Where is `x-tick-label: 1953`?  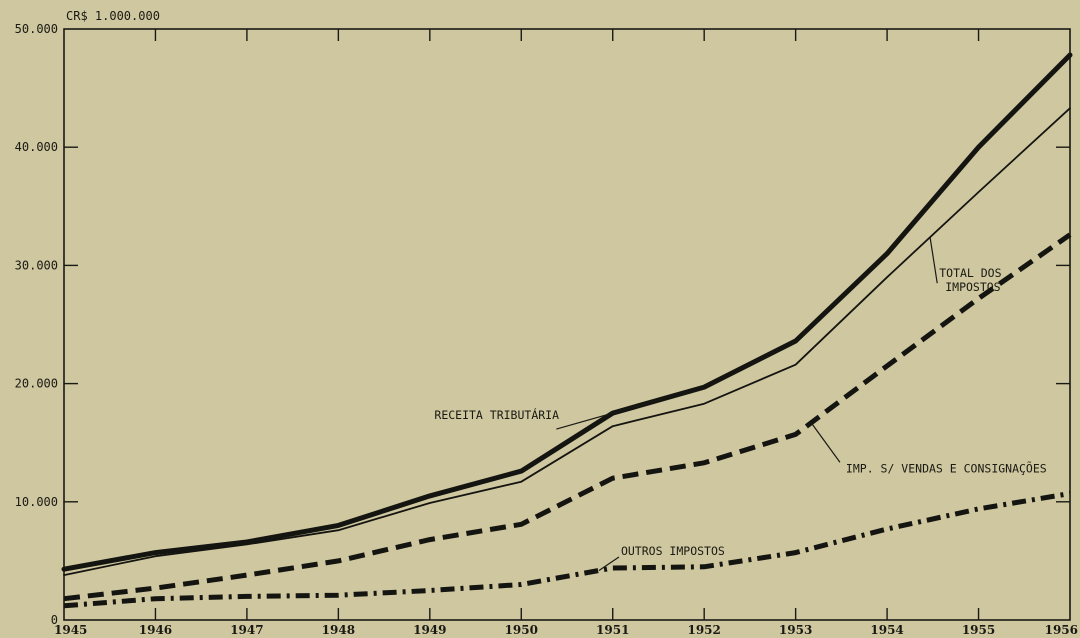
x-tick-label: 1953 is located at coordinates (795, 630).